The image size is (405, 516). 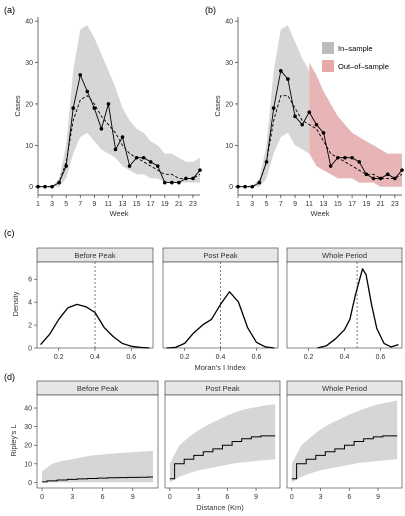 What do you see at coordinates (170, 497) in the screenshot?
I see `d-facet-2-x-tick-label: 0` at bounding box center [170, 497].